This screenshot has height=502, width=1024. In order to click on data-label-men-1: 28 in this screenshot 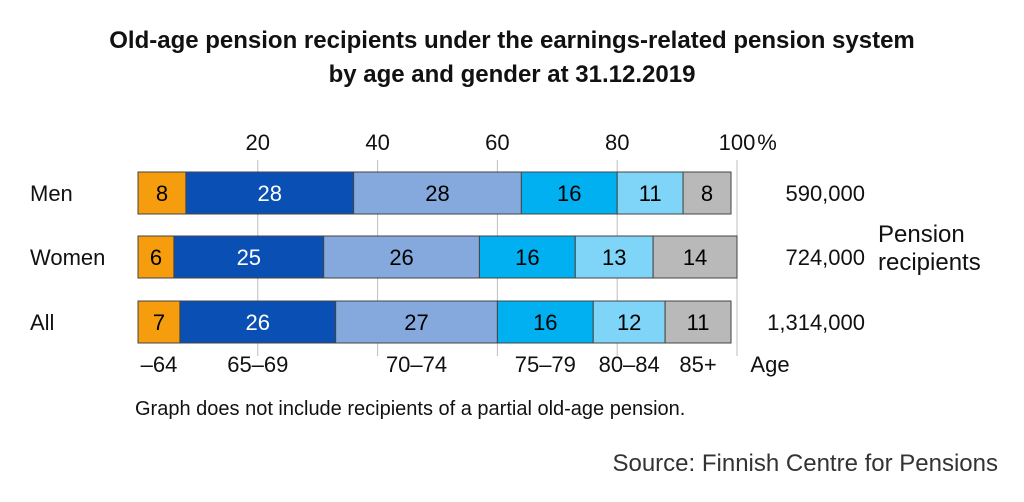, I will do `click(270, 193)`.